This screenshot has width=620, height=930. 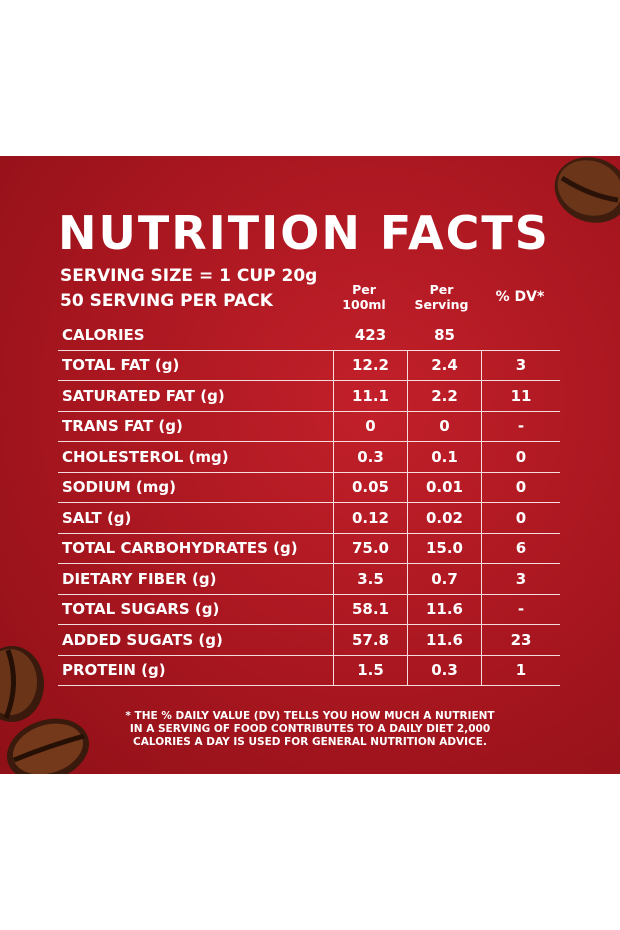 What do you see at coordinates (444, 518) in the screenshot?
I see `per-serving-value: 0.02` at bounding box center [444, 518].